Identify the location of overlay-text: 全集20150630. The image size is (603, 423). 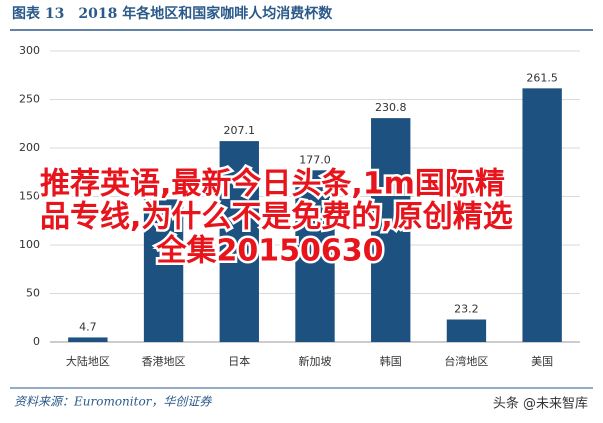
(270, 251).